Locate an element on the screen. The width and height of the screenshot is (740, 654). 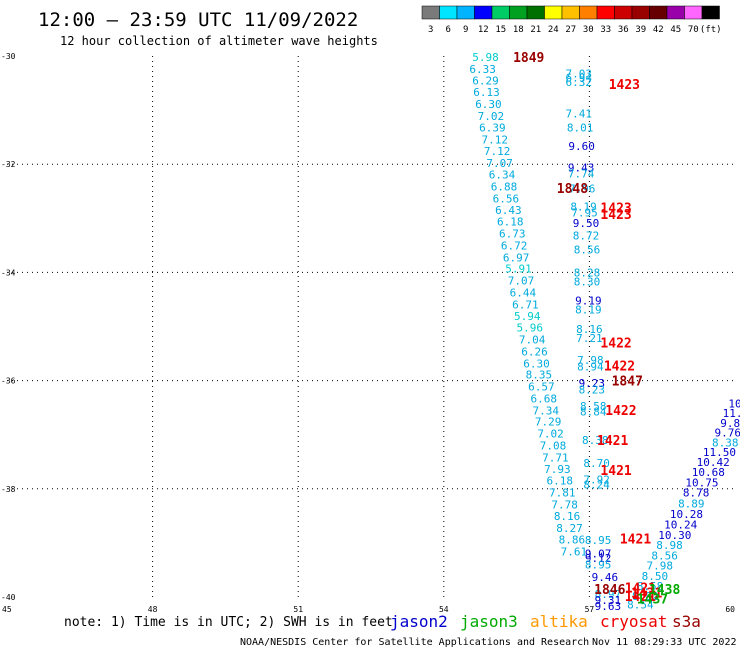
wave-height-point: 8.28 is located at coordinates (587, 272).